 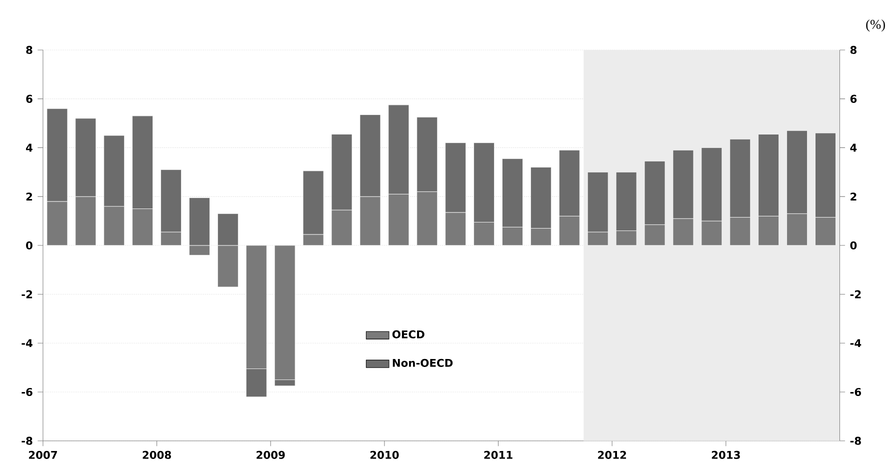 What do you see at coordinates (853, 98) in the screenshot?
I see `y2-tick-label: 6` at bounding box center [853, 98].